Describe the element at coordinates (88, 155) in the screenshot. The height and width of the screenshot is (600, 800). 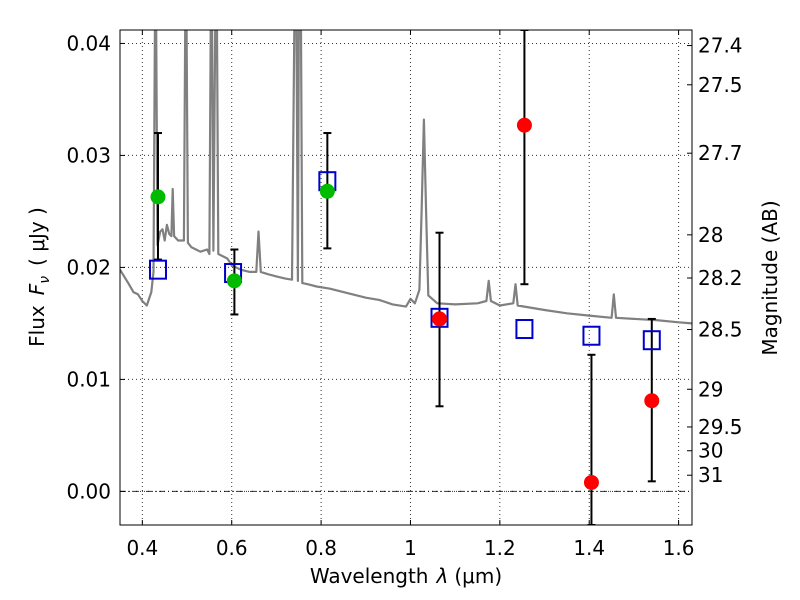
I see `y-tick-label: 0.03` at that location.